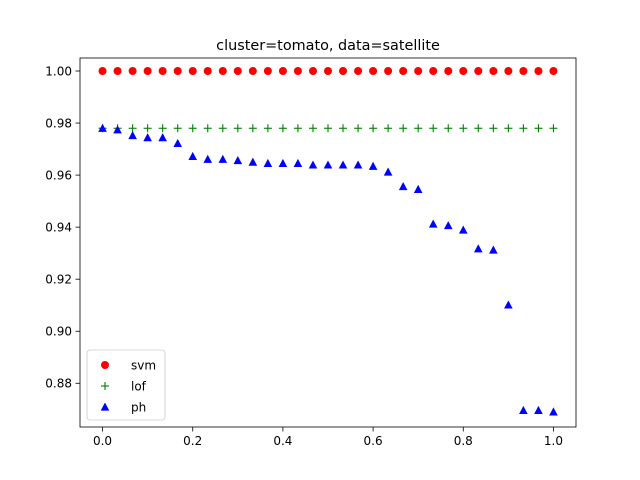 This screenshot has width=640, height=480. Describe the element at coordinates (58, 123) in the screenshot. I see `y-tick-label-5: 0.98` at that location.